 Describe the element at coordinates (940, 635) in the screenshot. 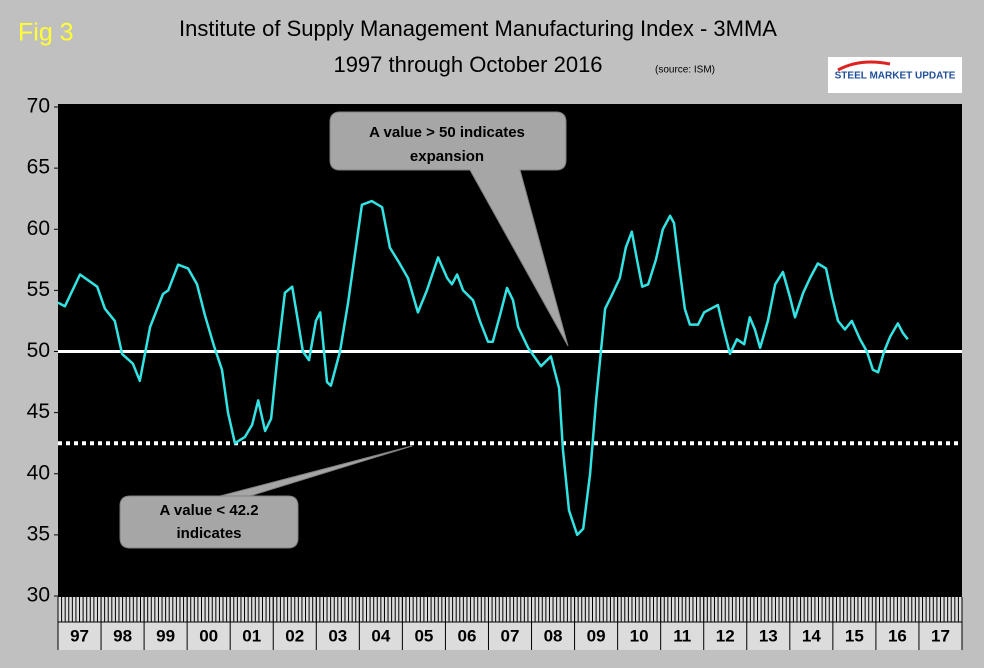

I see `x-tick-label: 17` at that location.